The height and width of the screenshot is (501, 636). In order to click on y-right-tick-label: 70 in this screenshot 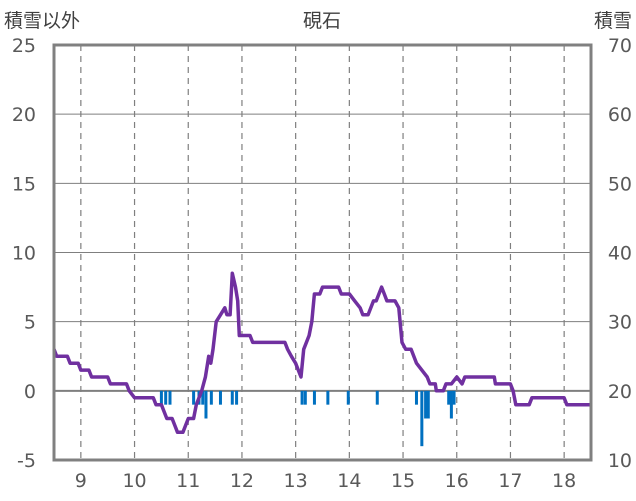, I will do `click(620, 46)`.